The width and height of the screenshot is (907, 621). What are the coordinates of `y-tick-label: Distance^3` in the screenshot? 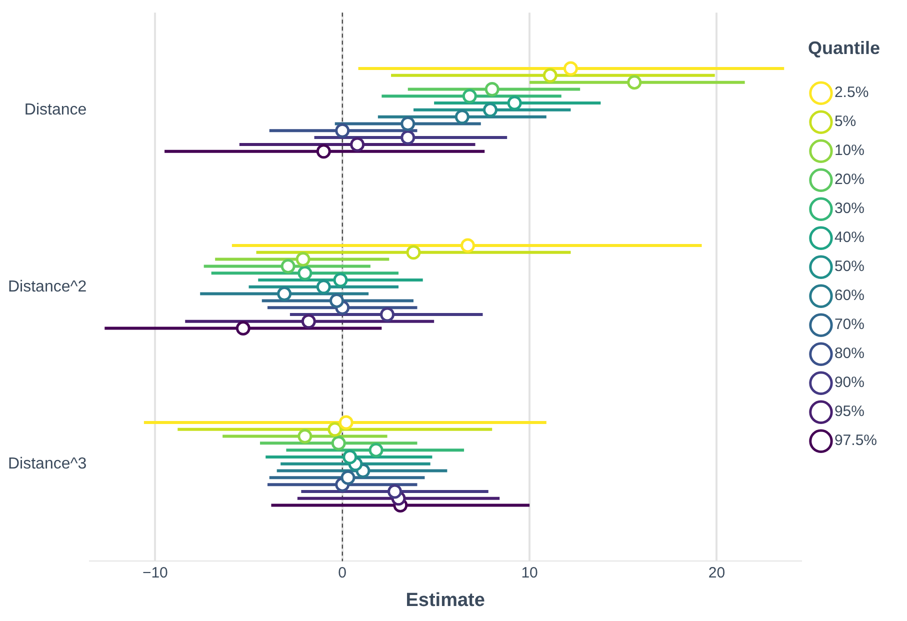 It's located at (47, 463).